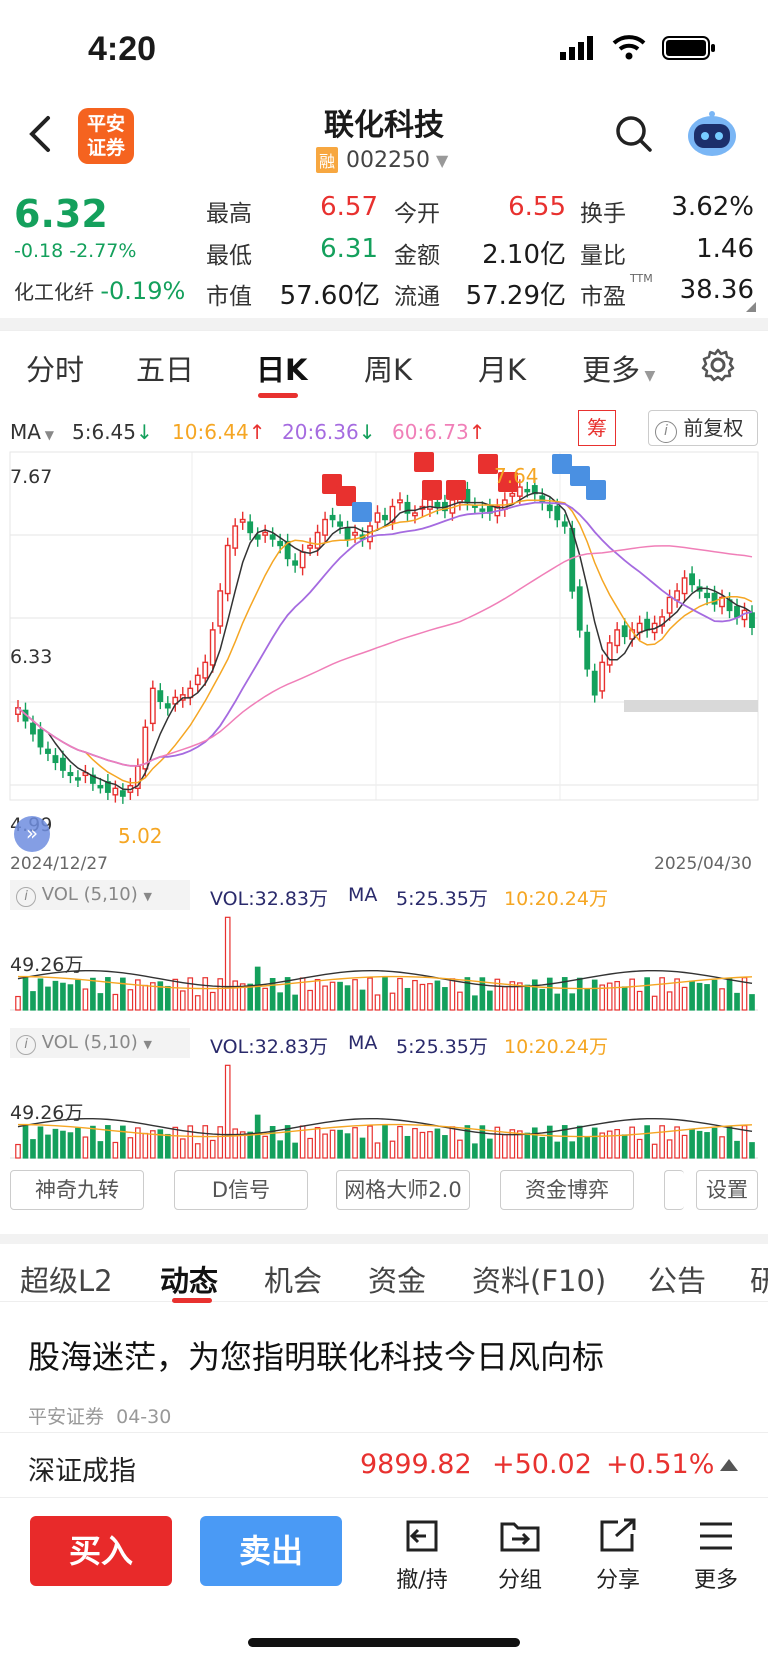  What do you see at coordinates (32, 432) in the screenshot?
I see `ma-selector: MA ▼` at bounding box center [32, 432].